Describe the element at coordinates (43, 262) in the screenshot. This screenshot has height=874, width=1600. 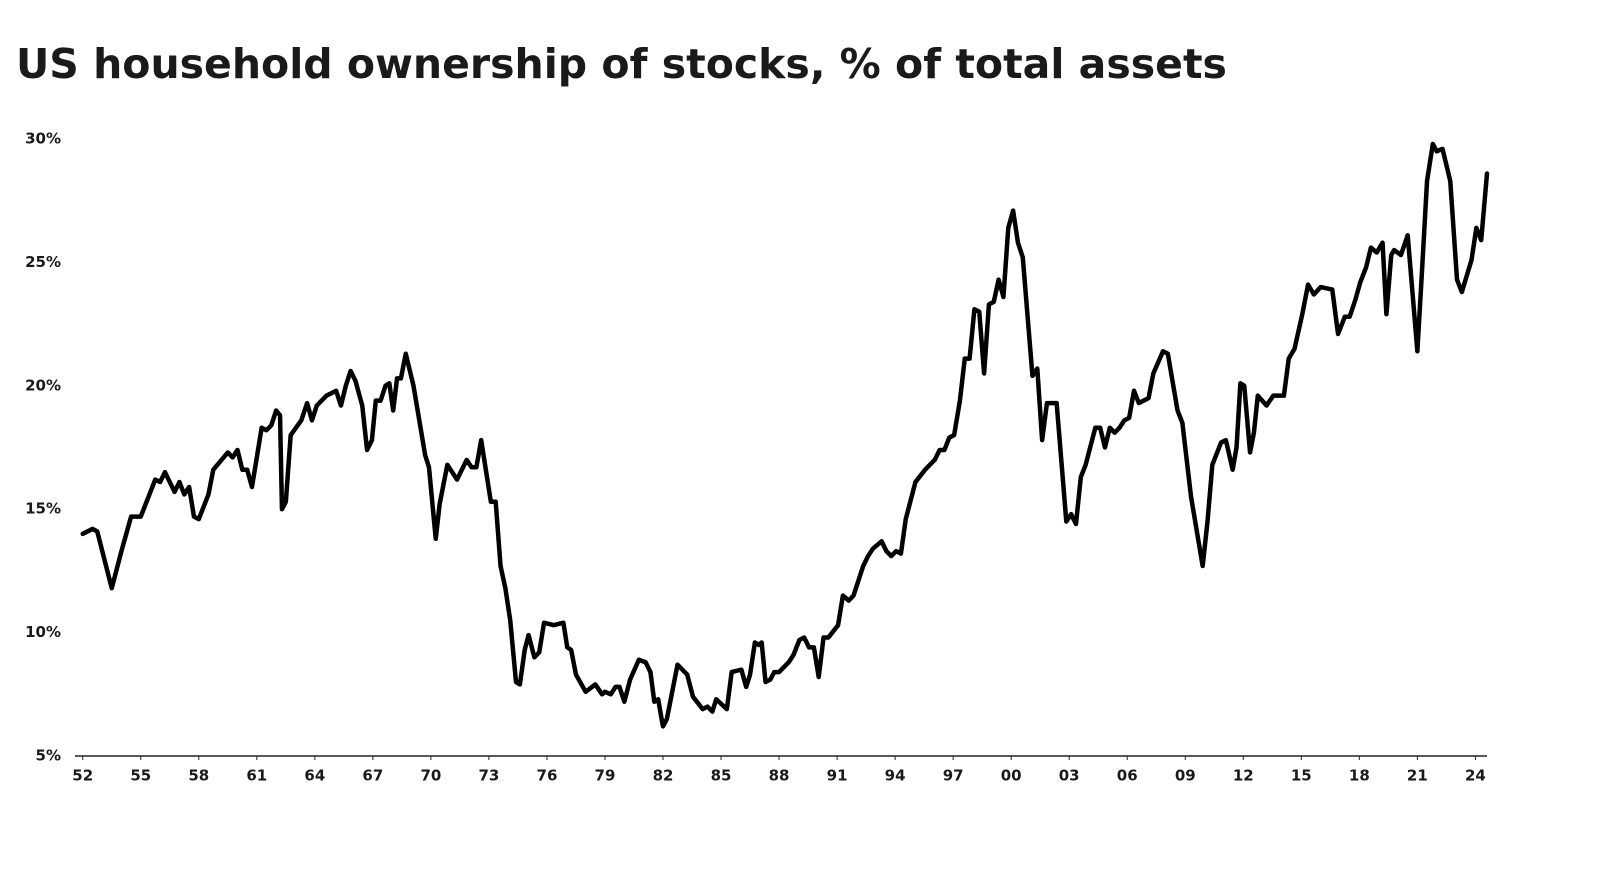
I see `y-tick-label: 25%` at that location.